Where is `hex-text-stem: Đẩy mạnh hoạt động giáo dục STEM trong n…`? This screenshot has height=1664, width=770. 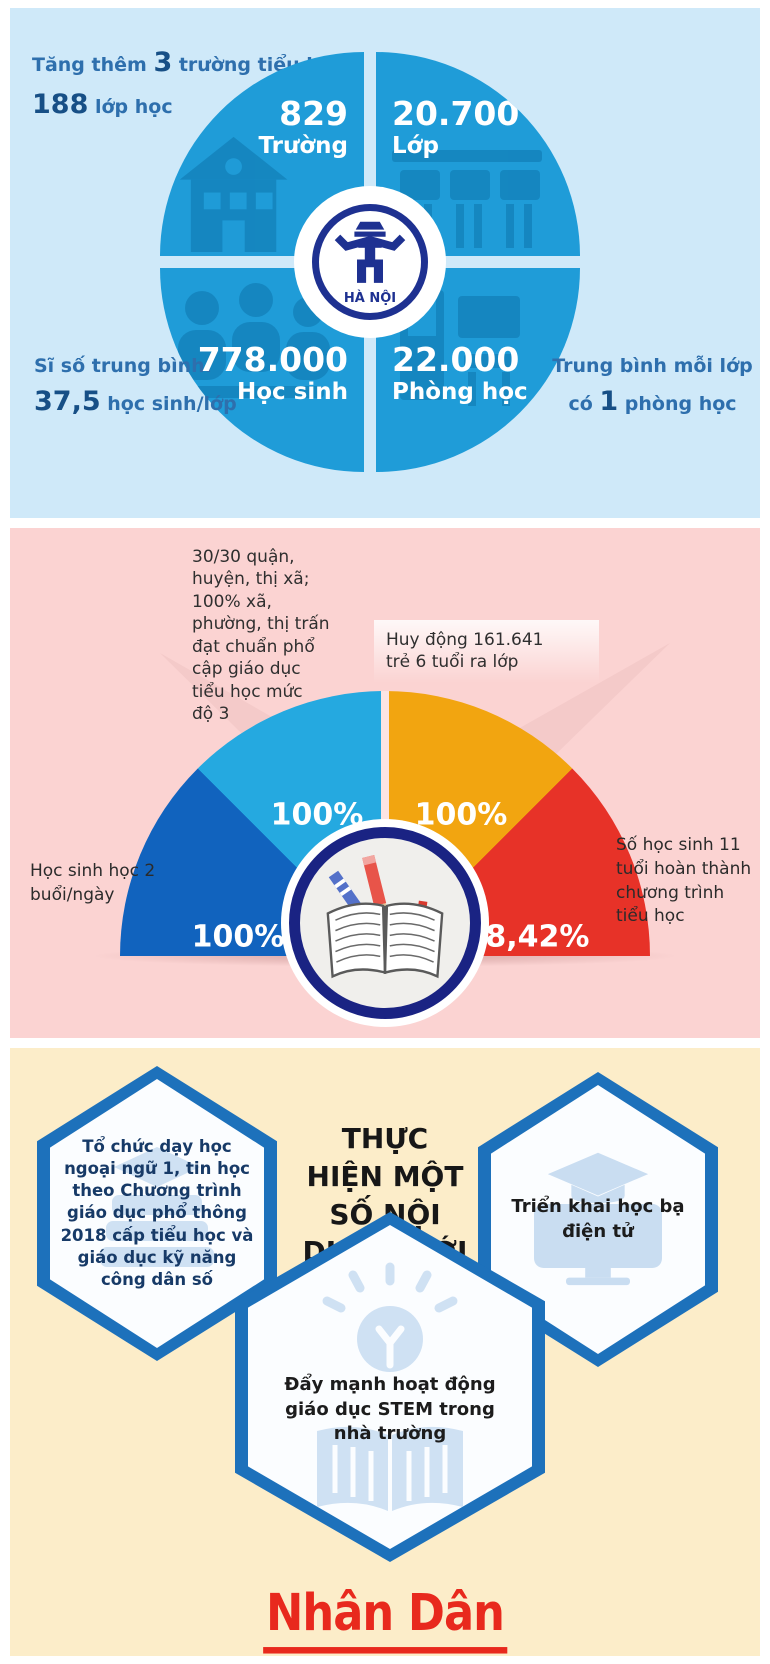
hex-text-stem: Đẩy mạnh hoạt động giáo dục STEM trong n… is located at coordinates (390, 1409).